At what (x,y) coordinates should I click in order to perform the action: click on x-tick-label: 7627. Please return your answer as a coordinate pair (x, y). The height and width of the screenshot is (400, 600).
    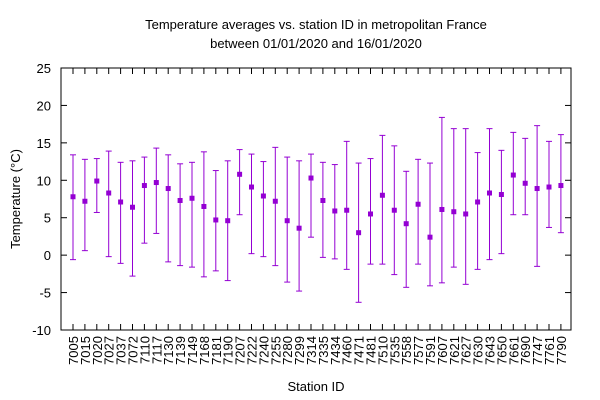
    Looking at the image, I should click on (466, 350).